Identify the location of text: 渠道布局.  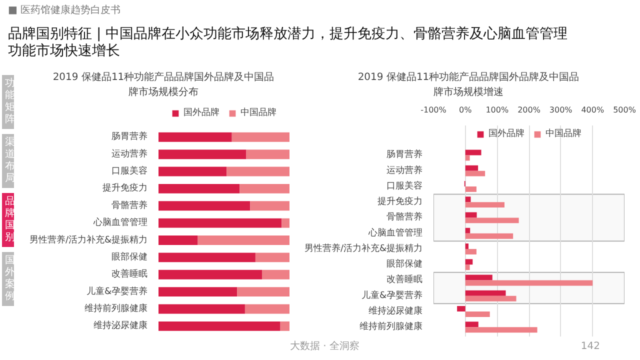
(8, 161).